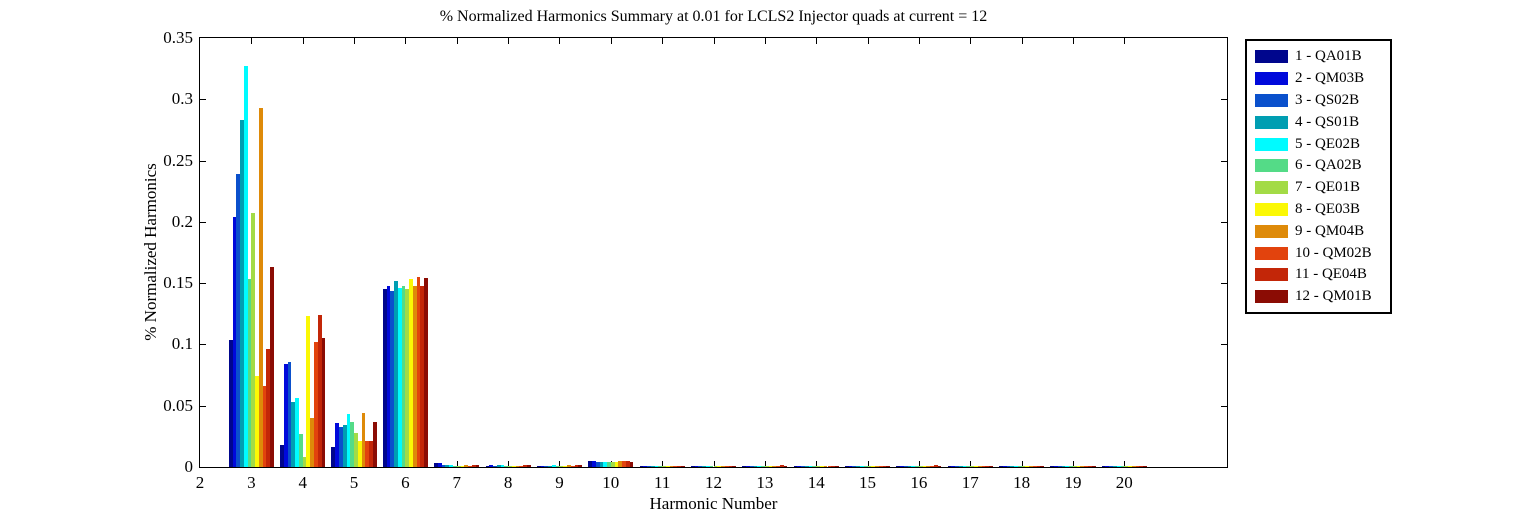 This screenshot has height=528, width=1534. I want to click on legend-item: 9 - QM04B, so click(1318, 231).